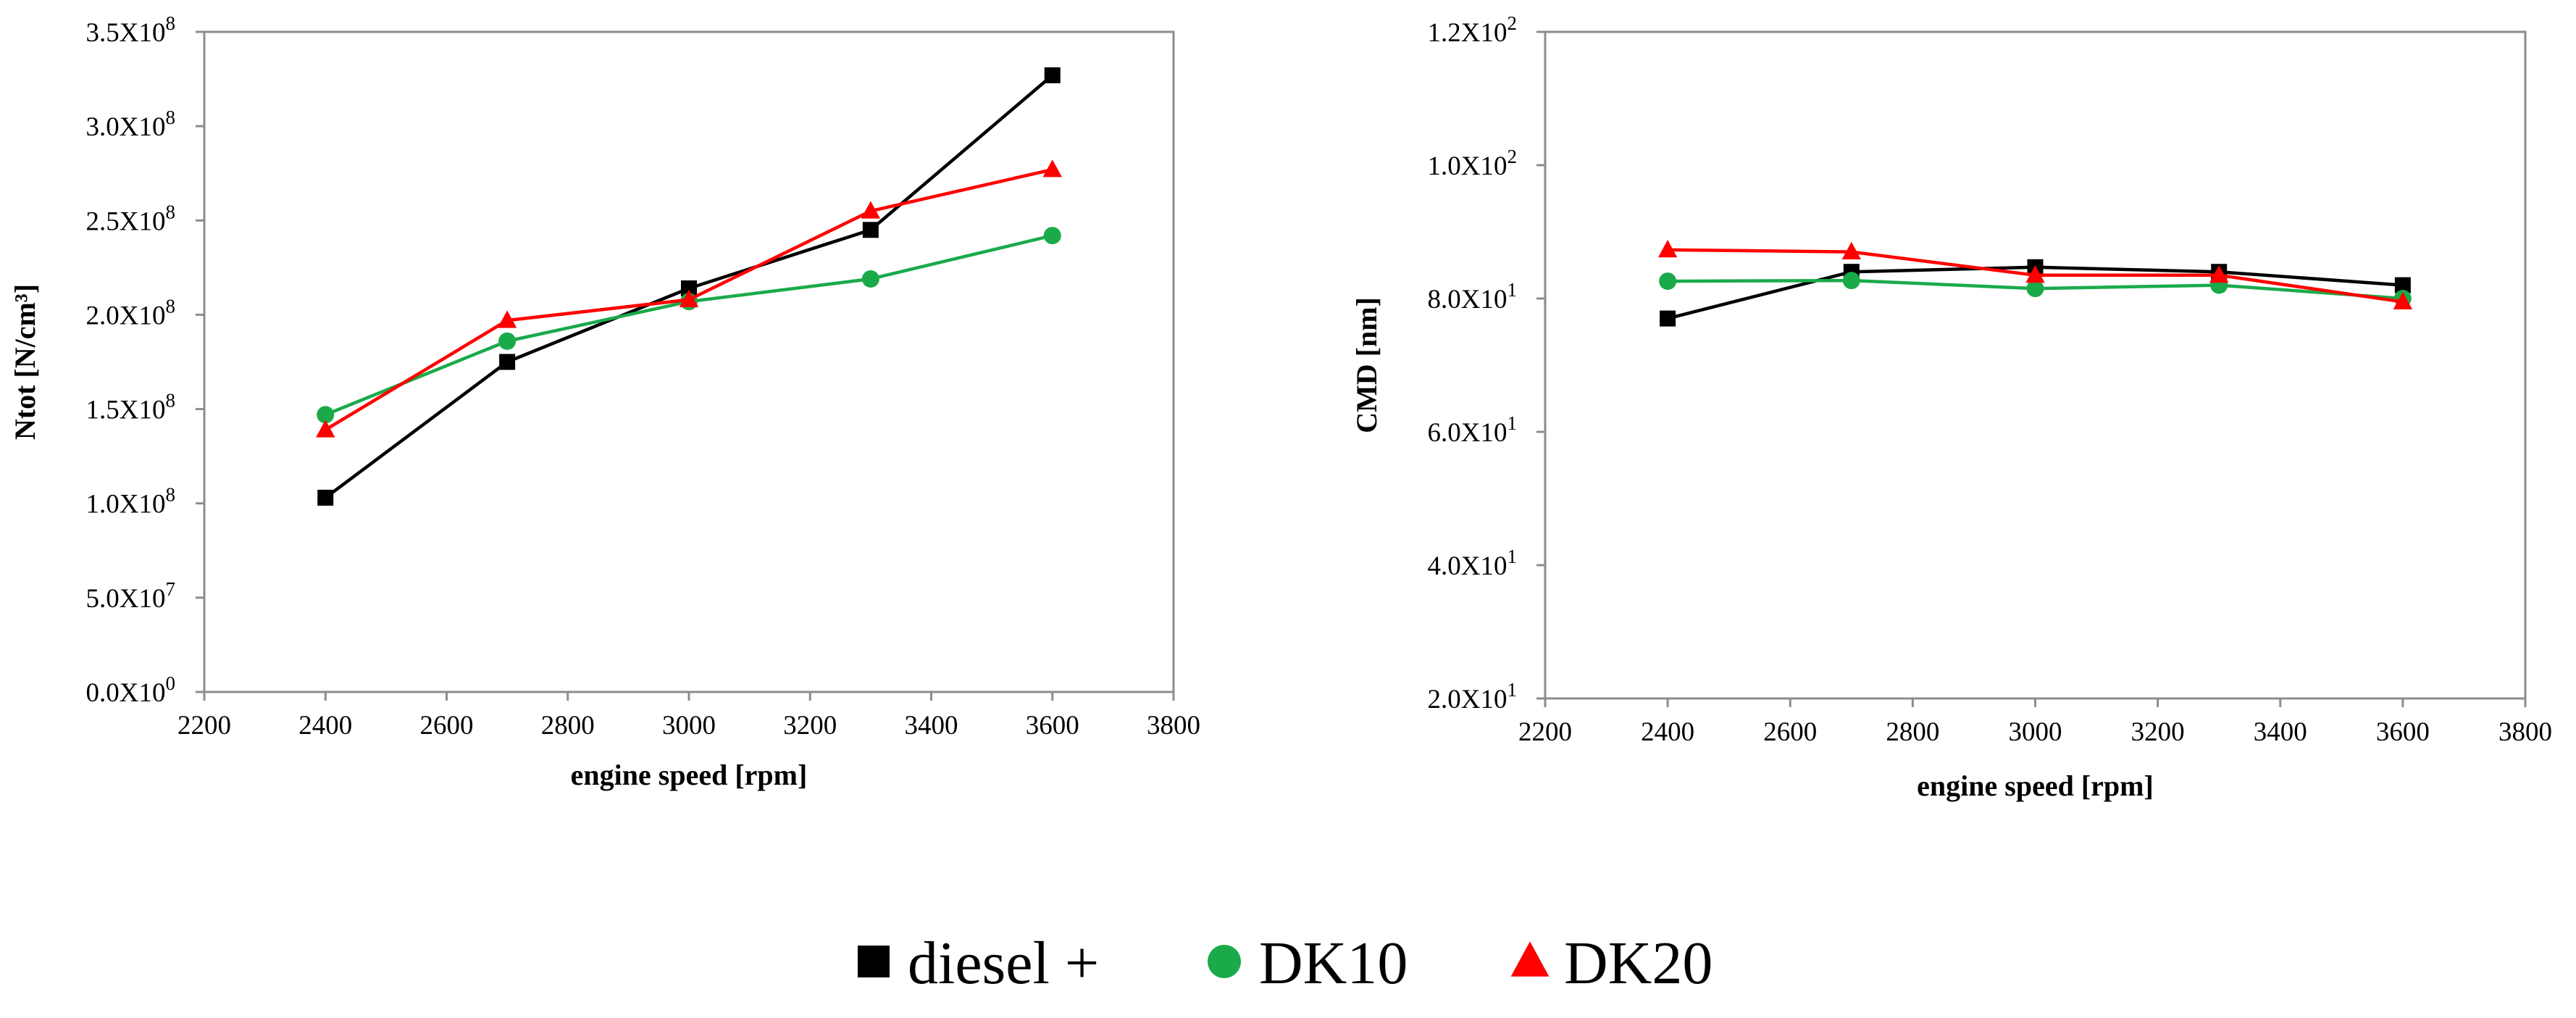 This screenshot has height=1018, width=2576. Describe the element at coordinates (1472, 30) in the screenshot. I see `cmd-y-tick-label: 1.2X102` at that location.